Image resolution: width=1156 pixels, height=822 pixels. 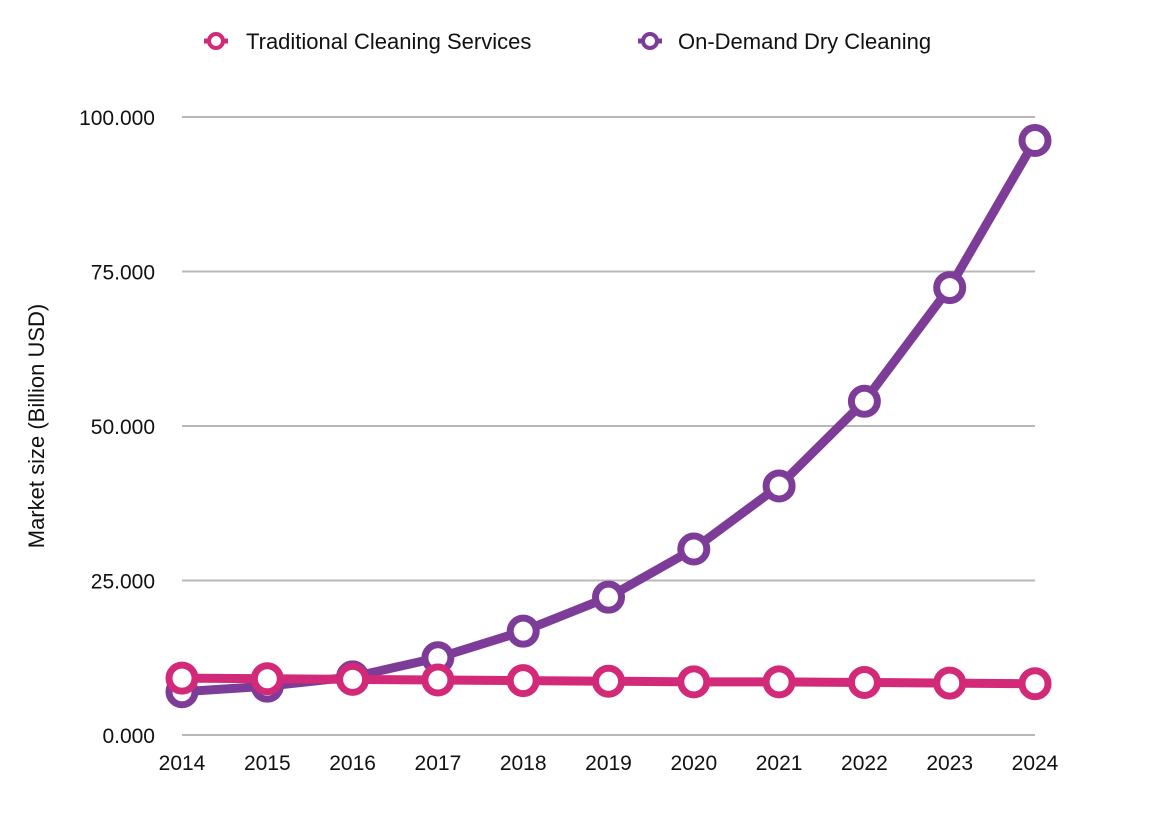 I want to click on y-axis-ticks: 0.000 25.000 50.000 75.000 100.000, so click(x=117, y=427).